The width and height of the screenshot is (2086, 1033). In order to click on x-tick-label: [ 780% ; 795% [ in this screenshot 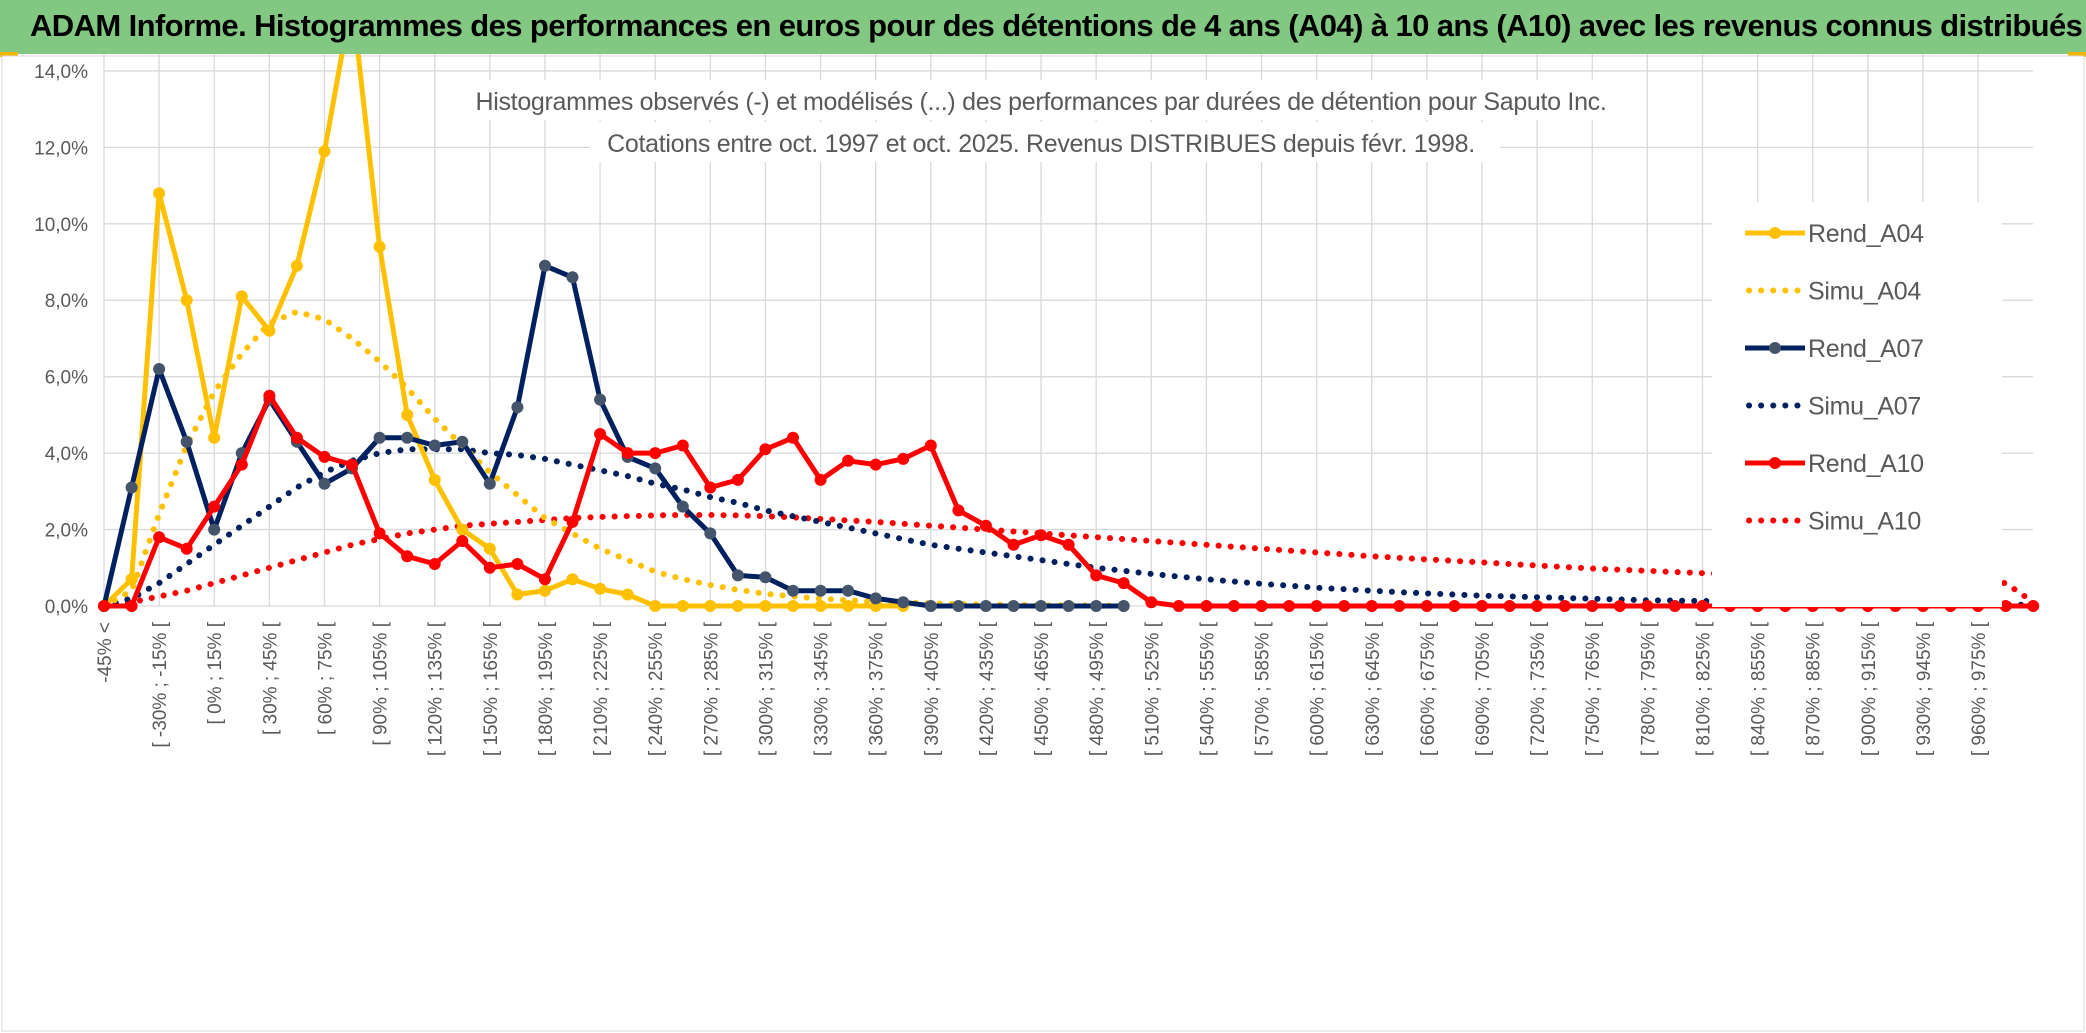, I will do `click(1648, 688)`.